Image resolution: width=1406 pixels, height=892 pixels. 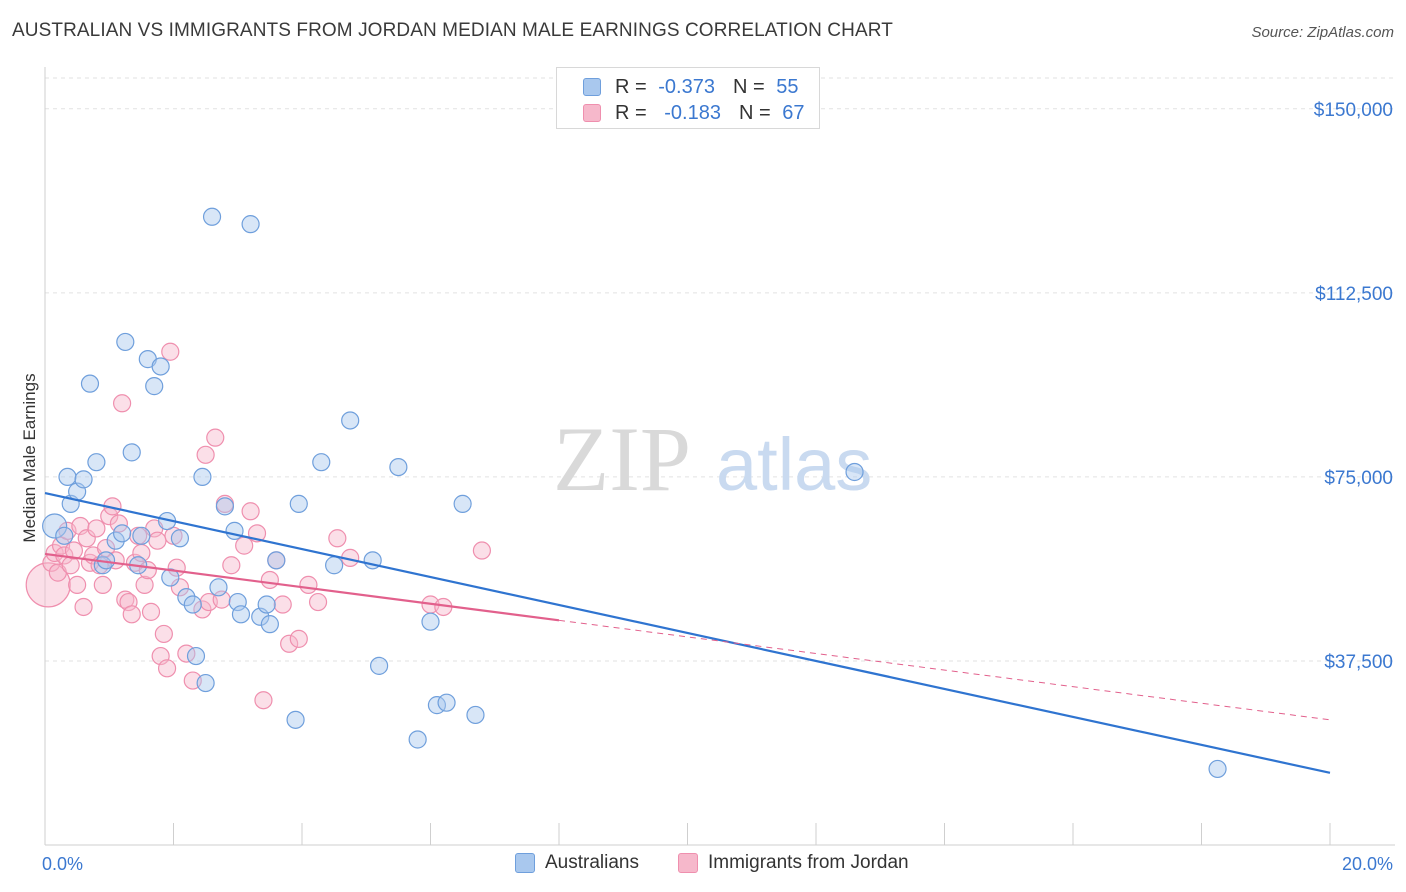 What do you see at coordinates (808, 862) in the screenshot?
I see `jordan-legend-label: Immigrants from Jordan` at bounding box center [808, 862].